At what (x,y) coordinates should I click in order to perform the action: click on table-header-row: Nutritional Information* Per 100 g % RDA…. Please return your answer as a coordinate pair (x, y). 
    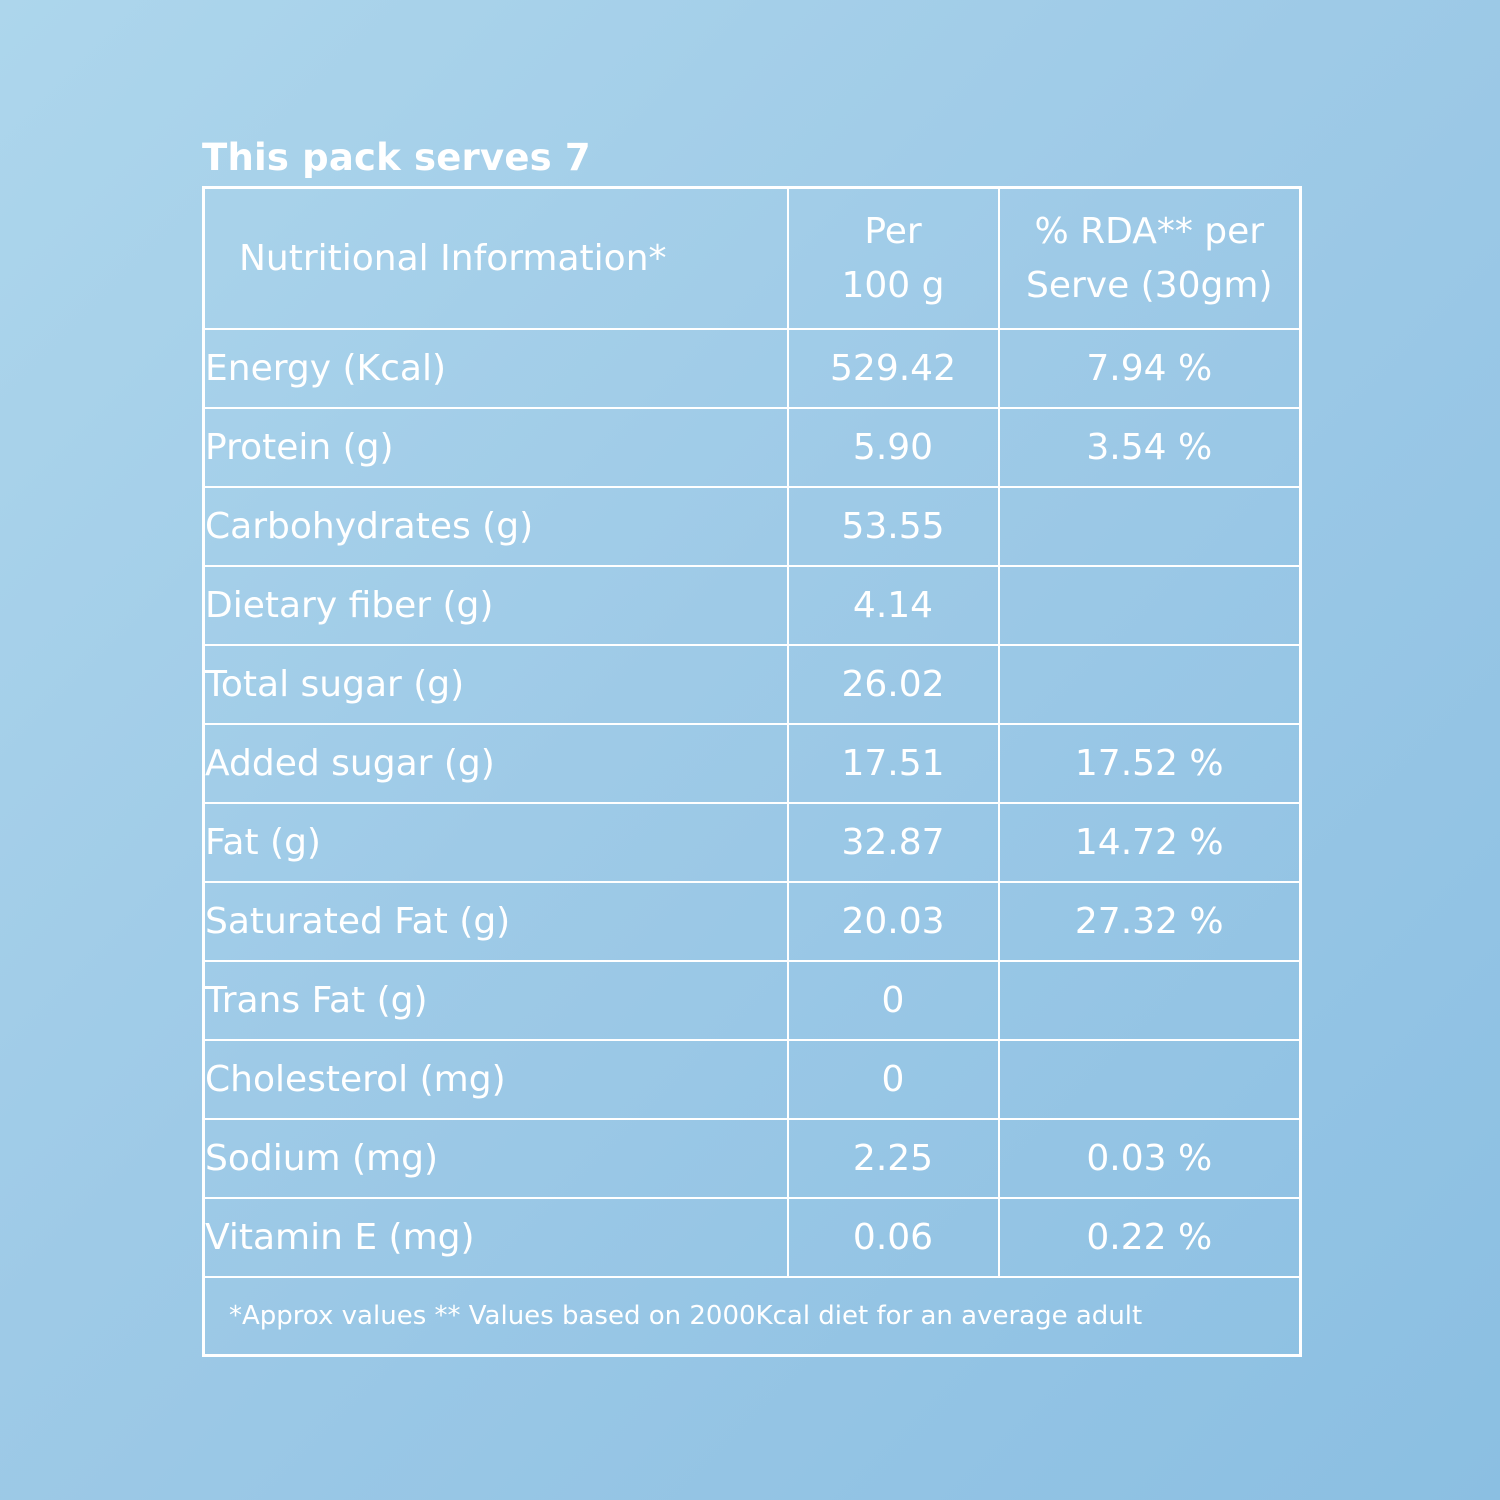
    Looking at the image, I should click on (752, 258).